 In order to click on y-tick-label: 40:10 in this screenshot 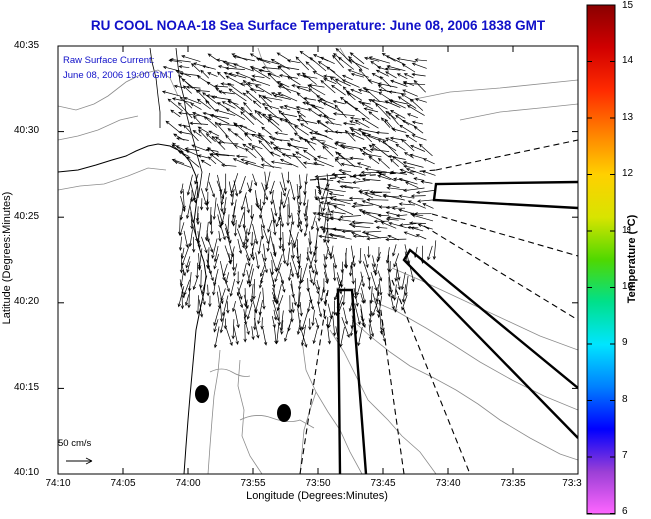, I will do `click(27, 472)`.